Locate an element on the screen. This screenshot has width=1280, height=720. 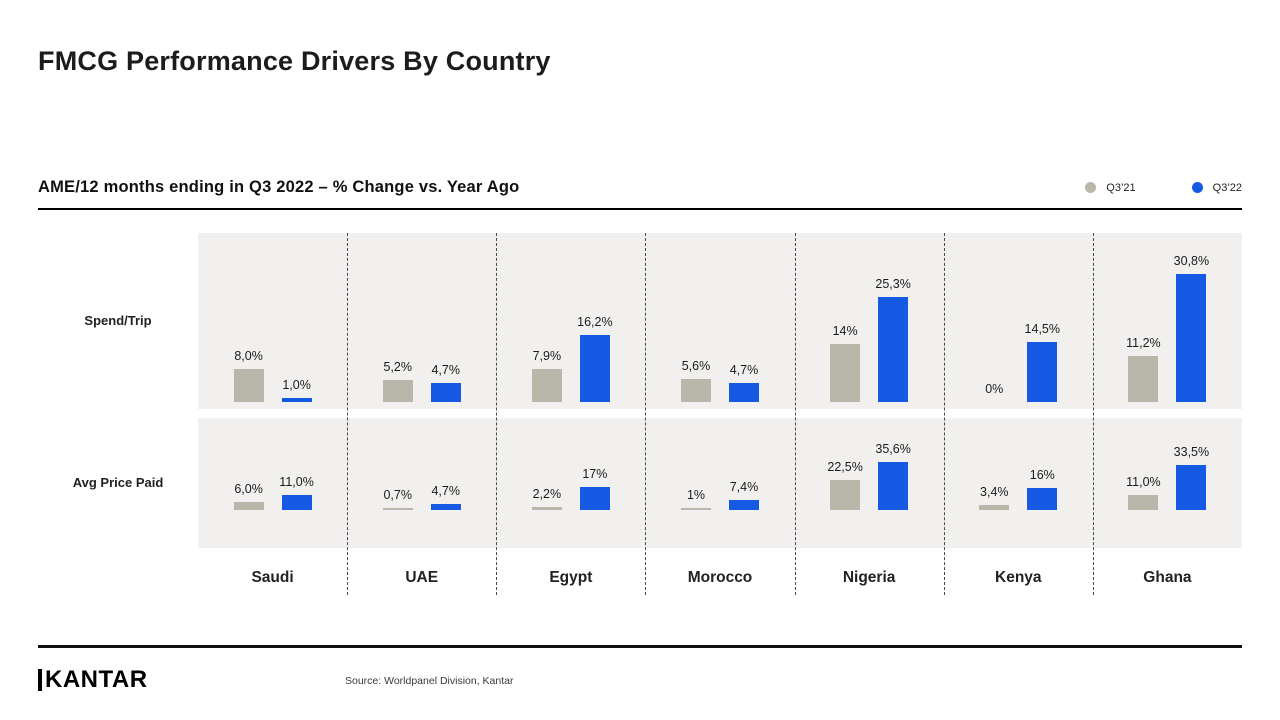
bar-q321: 2,2% is located at coordinates (546, 498).